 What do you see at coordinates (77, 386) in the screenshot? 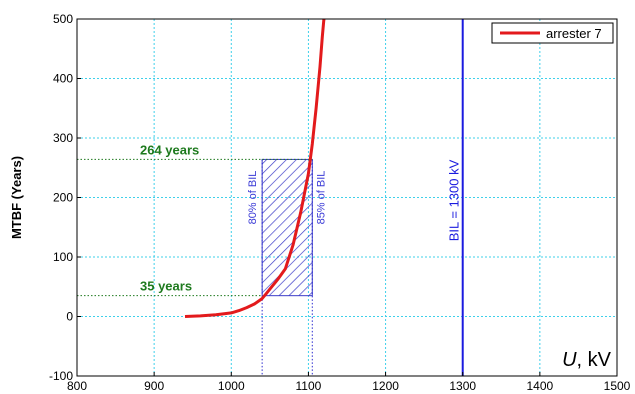
I see `x-tick-label: 800` at bounding box center [77, 386].